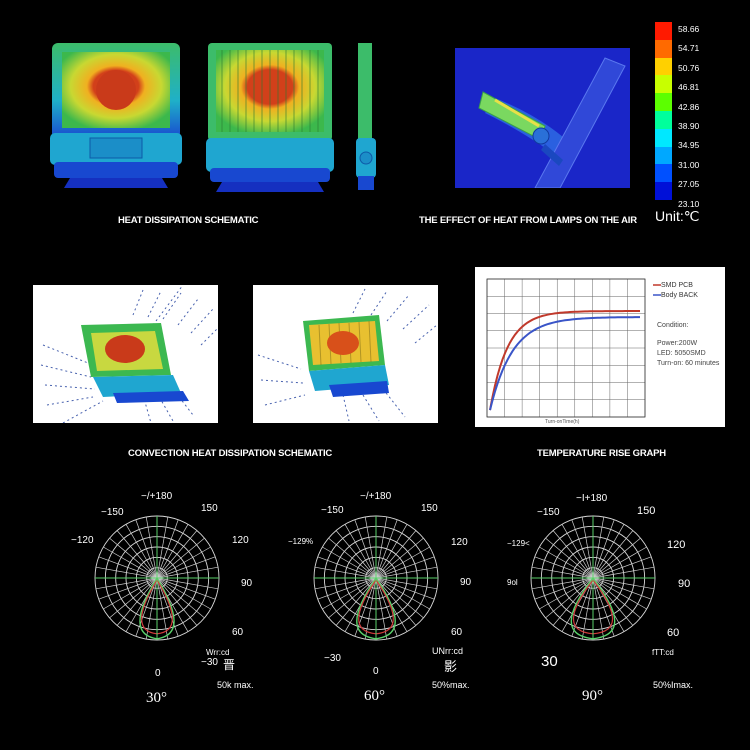 The width and height of the screenshot is (750, 750). I want to click on polar2-max: 50%max., so click(451, 685).